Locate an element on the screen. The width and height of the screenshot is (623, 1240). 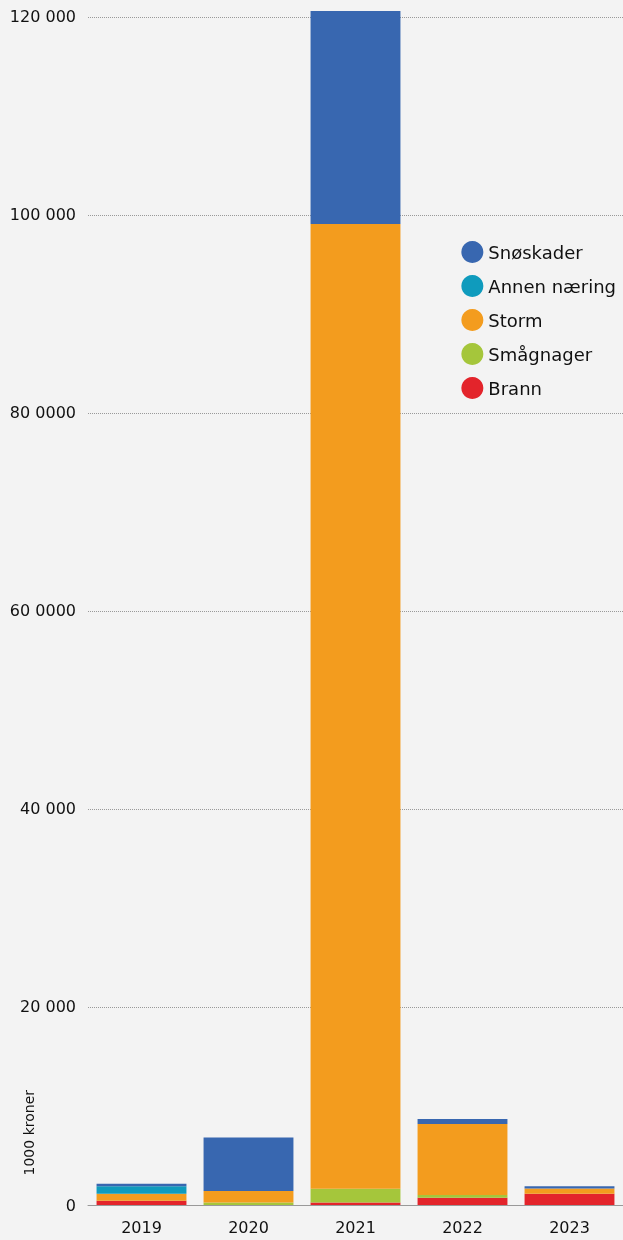
x-tick-label: 2022 is located at coordinates (462, 1227).